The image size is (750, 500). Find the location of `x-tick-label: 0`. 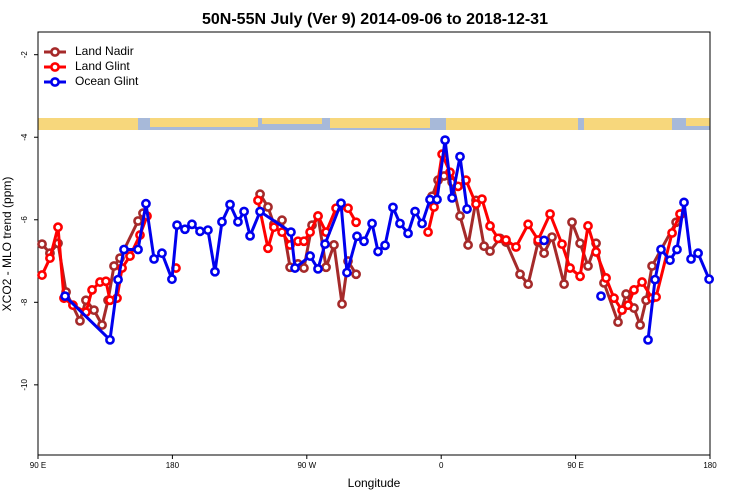

x-tick-label: 0 is located at coordinates (441, 465).